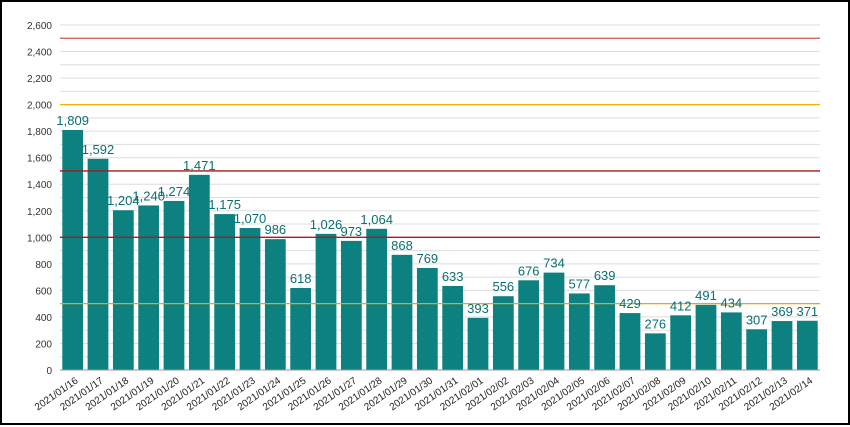 The width and height of the screenshot is (850, 427). What do you see at coordinates (39, 238) in the screenshot?
I see `y-tick-label: 1,000` at bounding box center [39, 238].